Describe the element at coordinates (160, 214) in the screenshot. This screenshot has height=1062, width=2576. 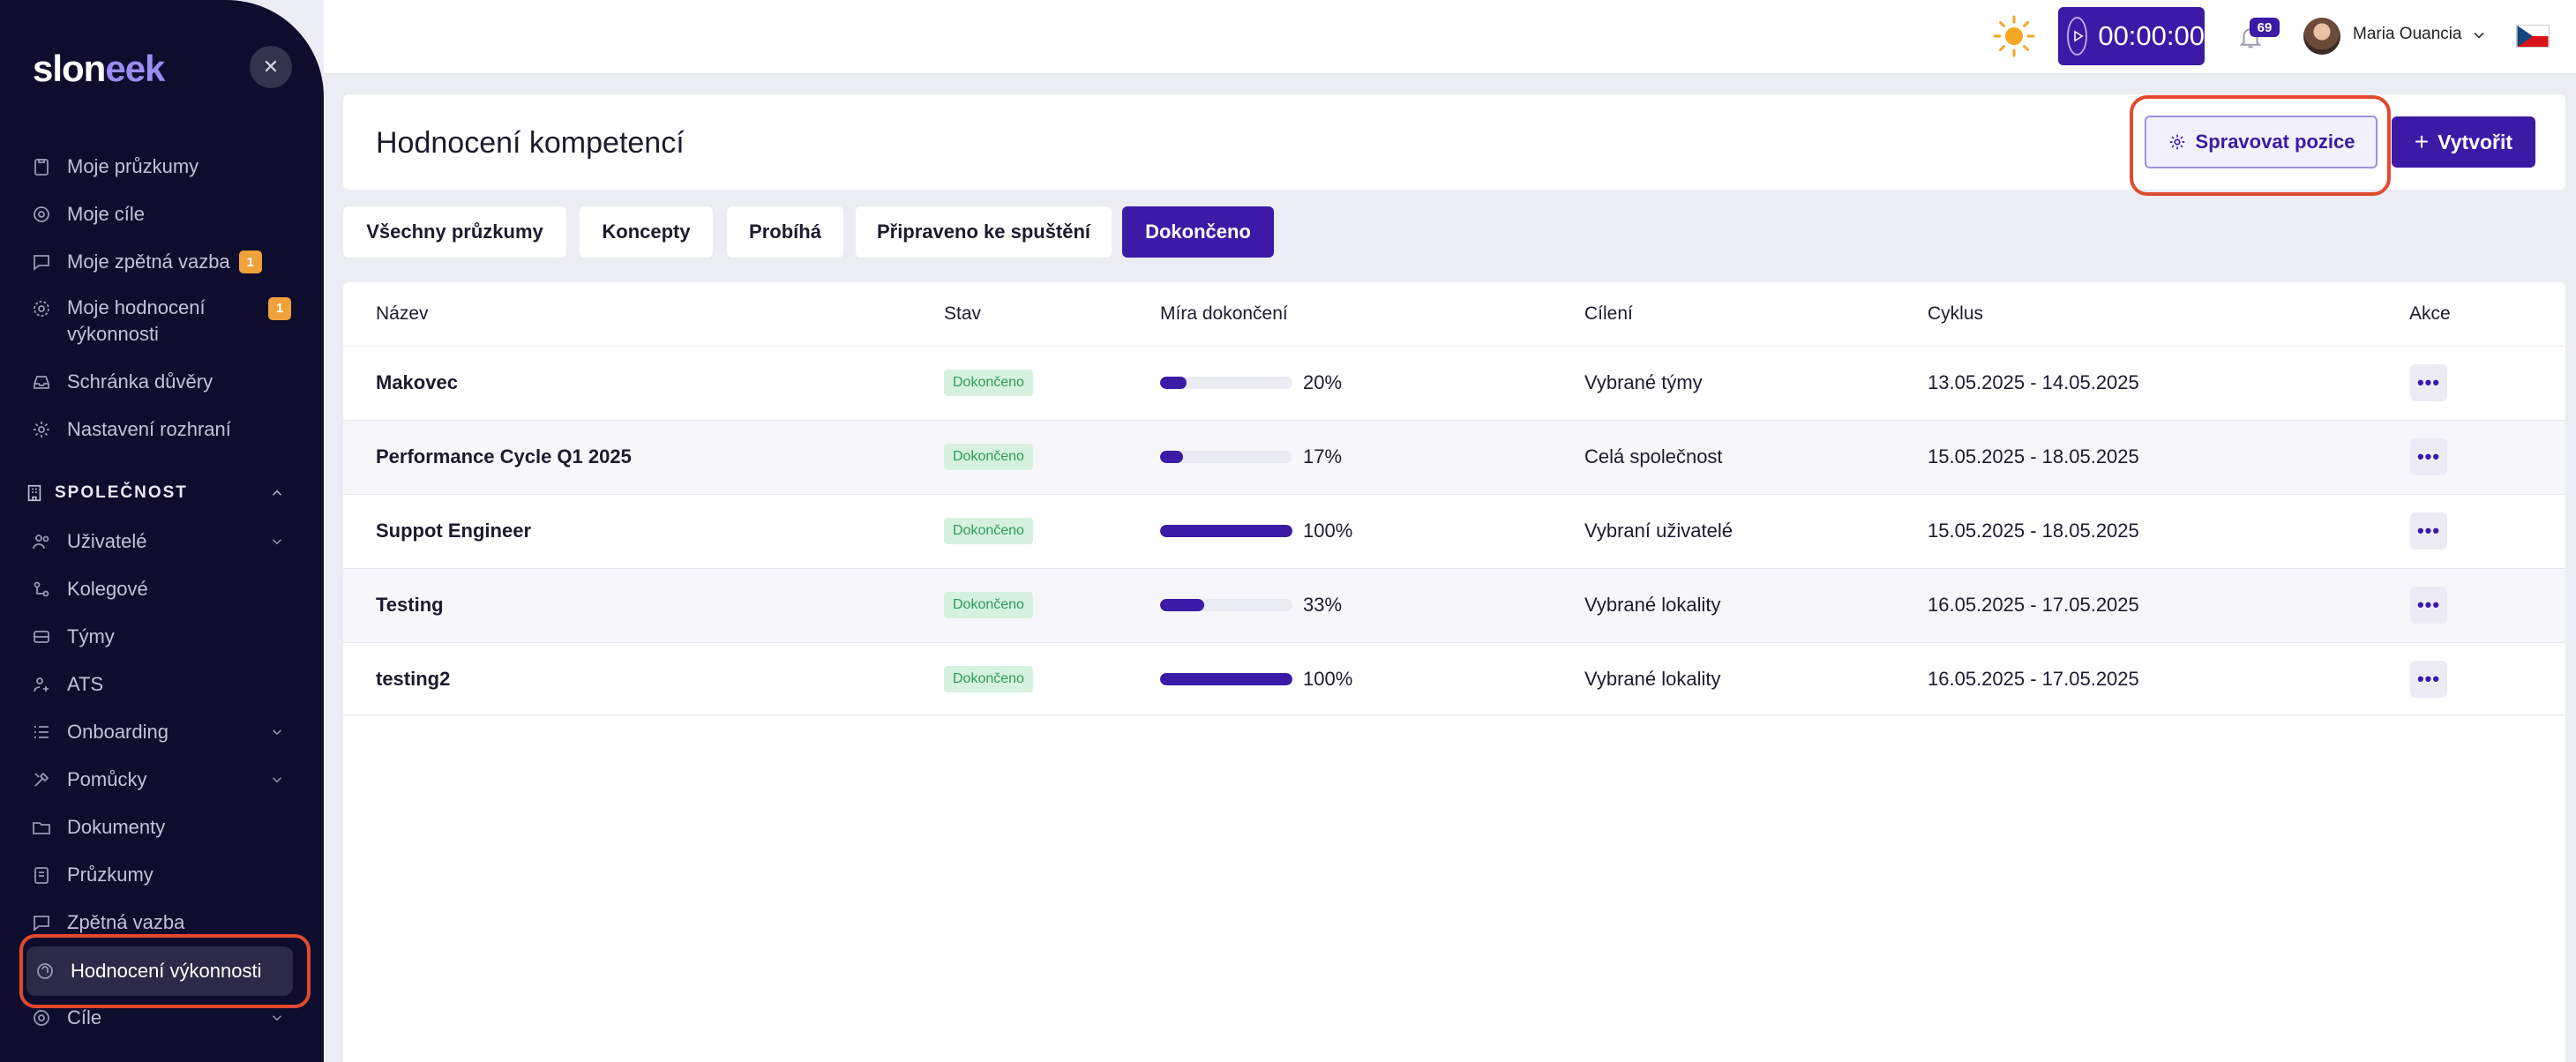
I see `sidebar-item-my-goals: Moje cíle` at that location.